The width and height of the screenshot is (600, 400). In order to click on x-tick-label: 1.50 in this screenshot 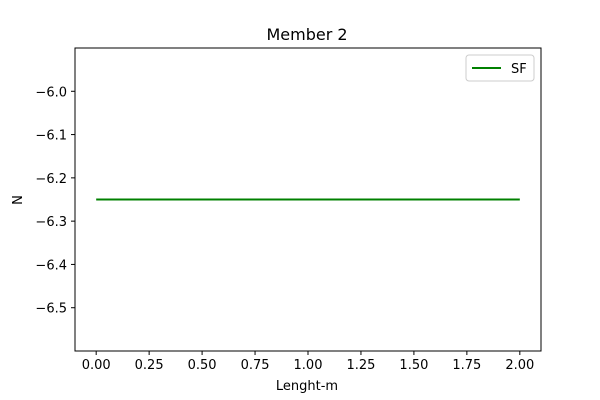, I will do `click(413, 365)`.